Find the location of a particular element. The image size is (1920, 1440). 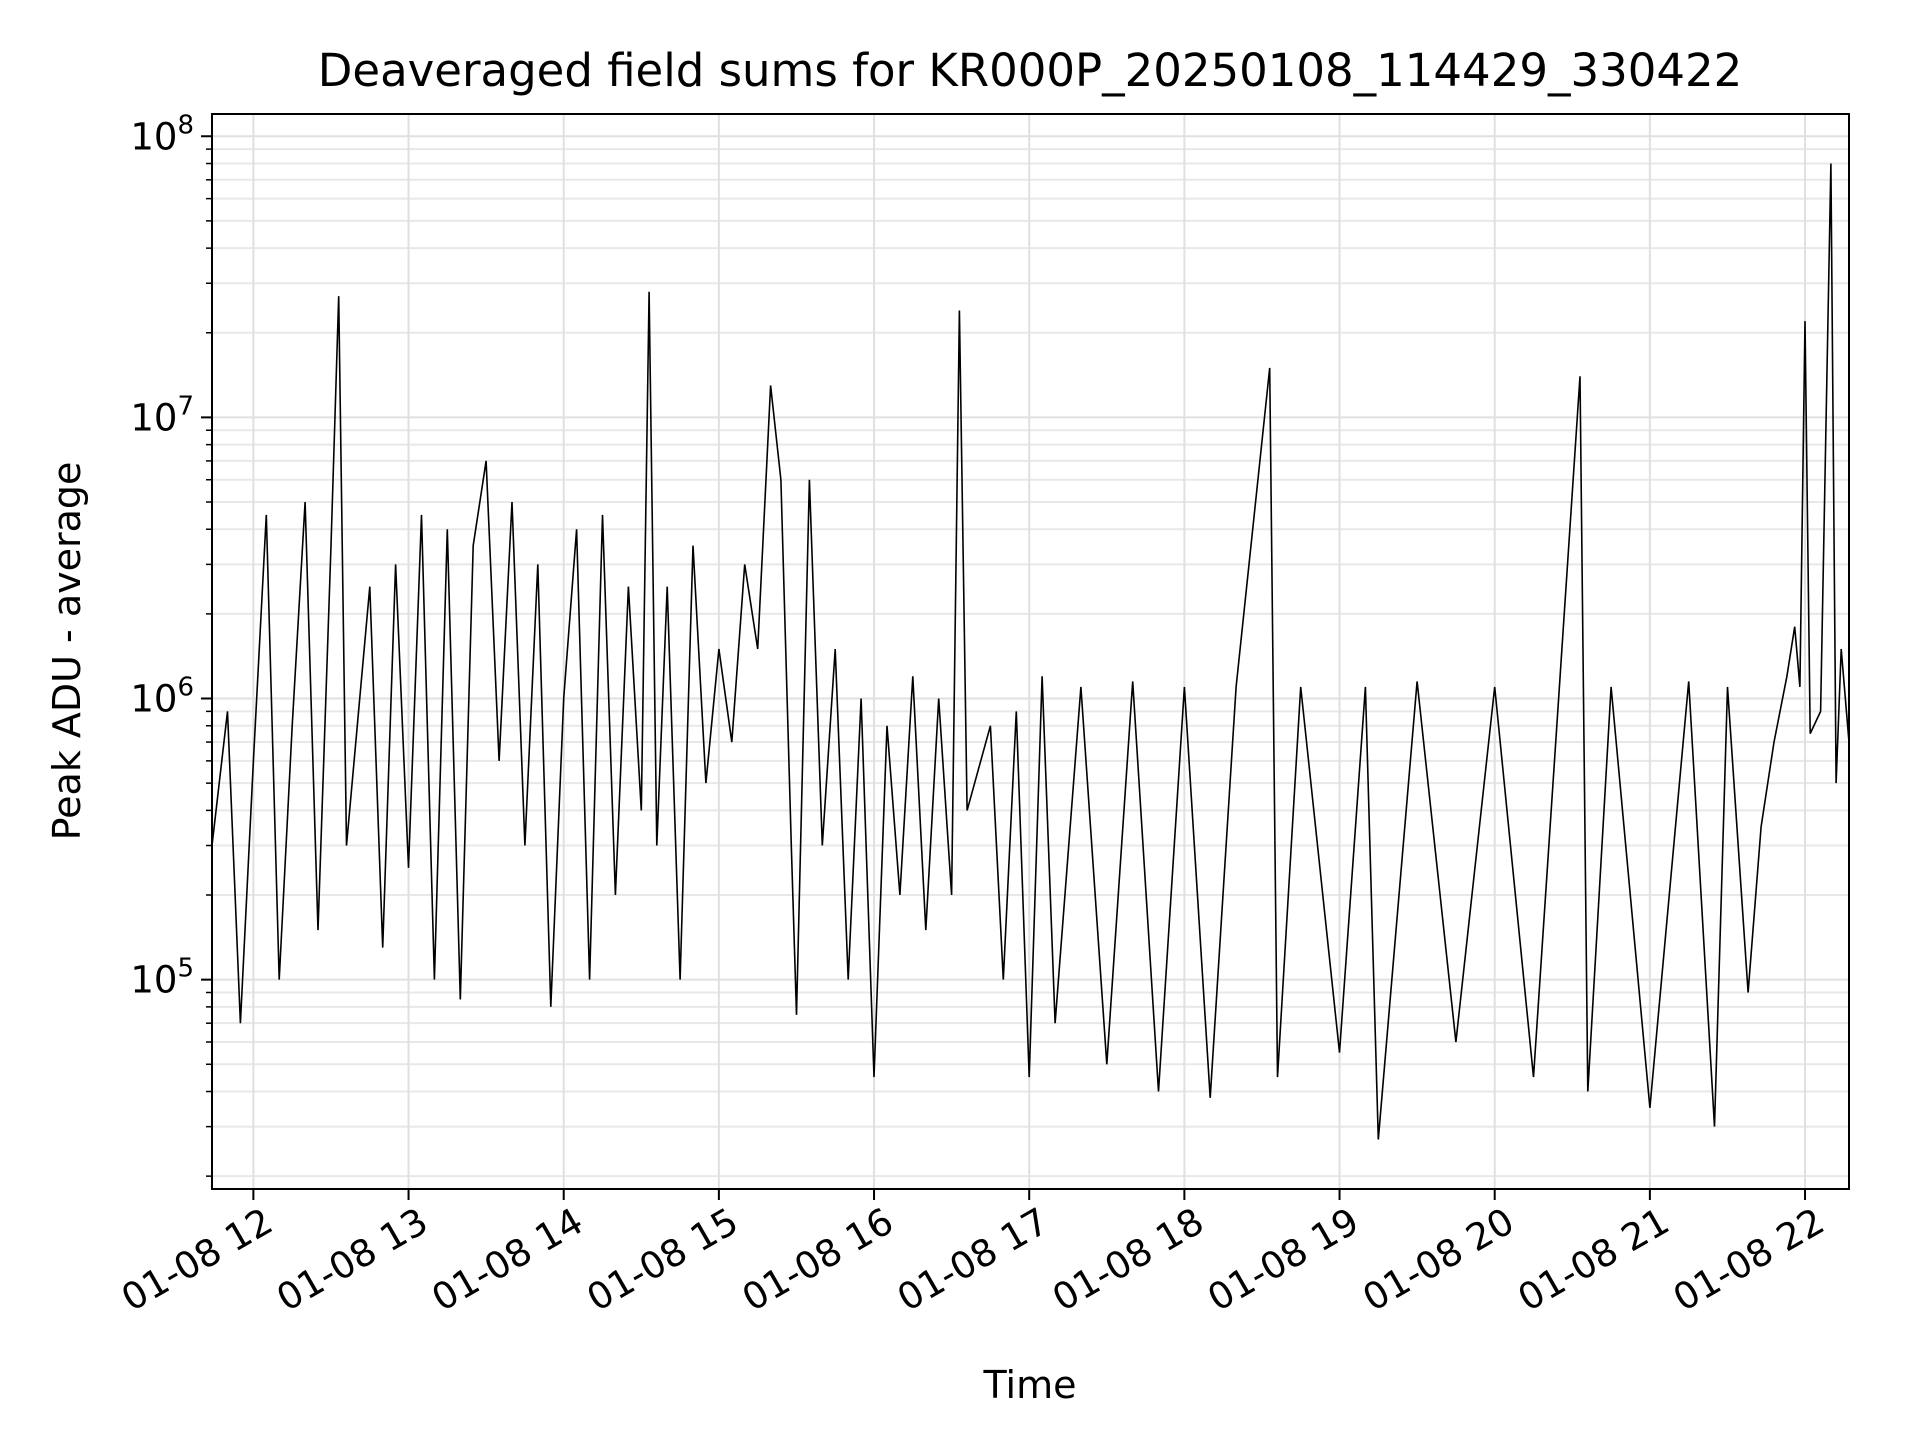

y-tick-label: 106 is located at coordinates (162, 697).